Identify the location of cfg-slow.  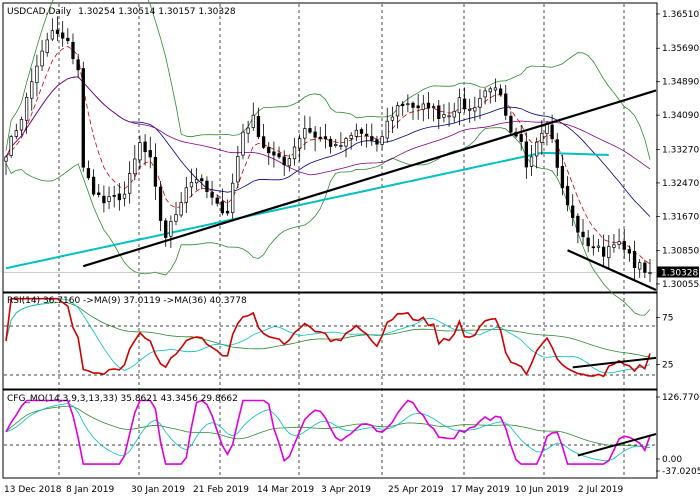
(328, 426).